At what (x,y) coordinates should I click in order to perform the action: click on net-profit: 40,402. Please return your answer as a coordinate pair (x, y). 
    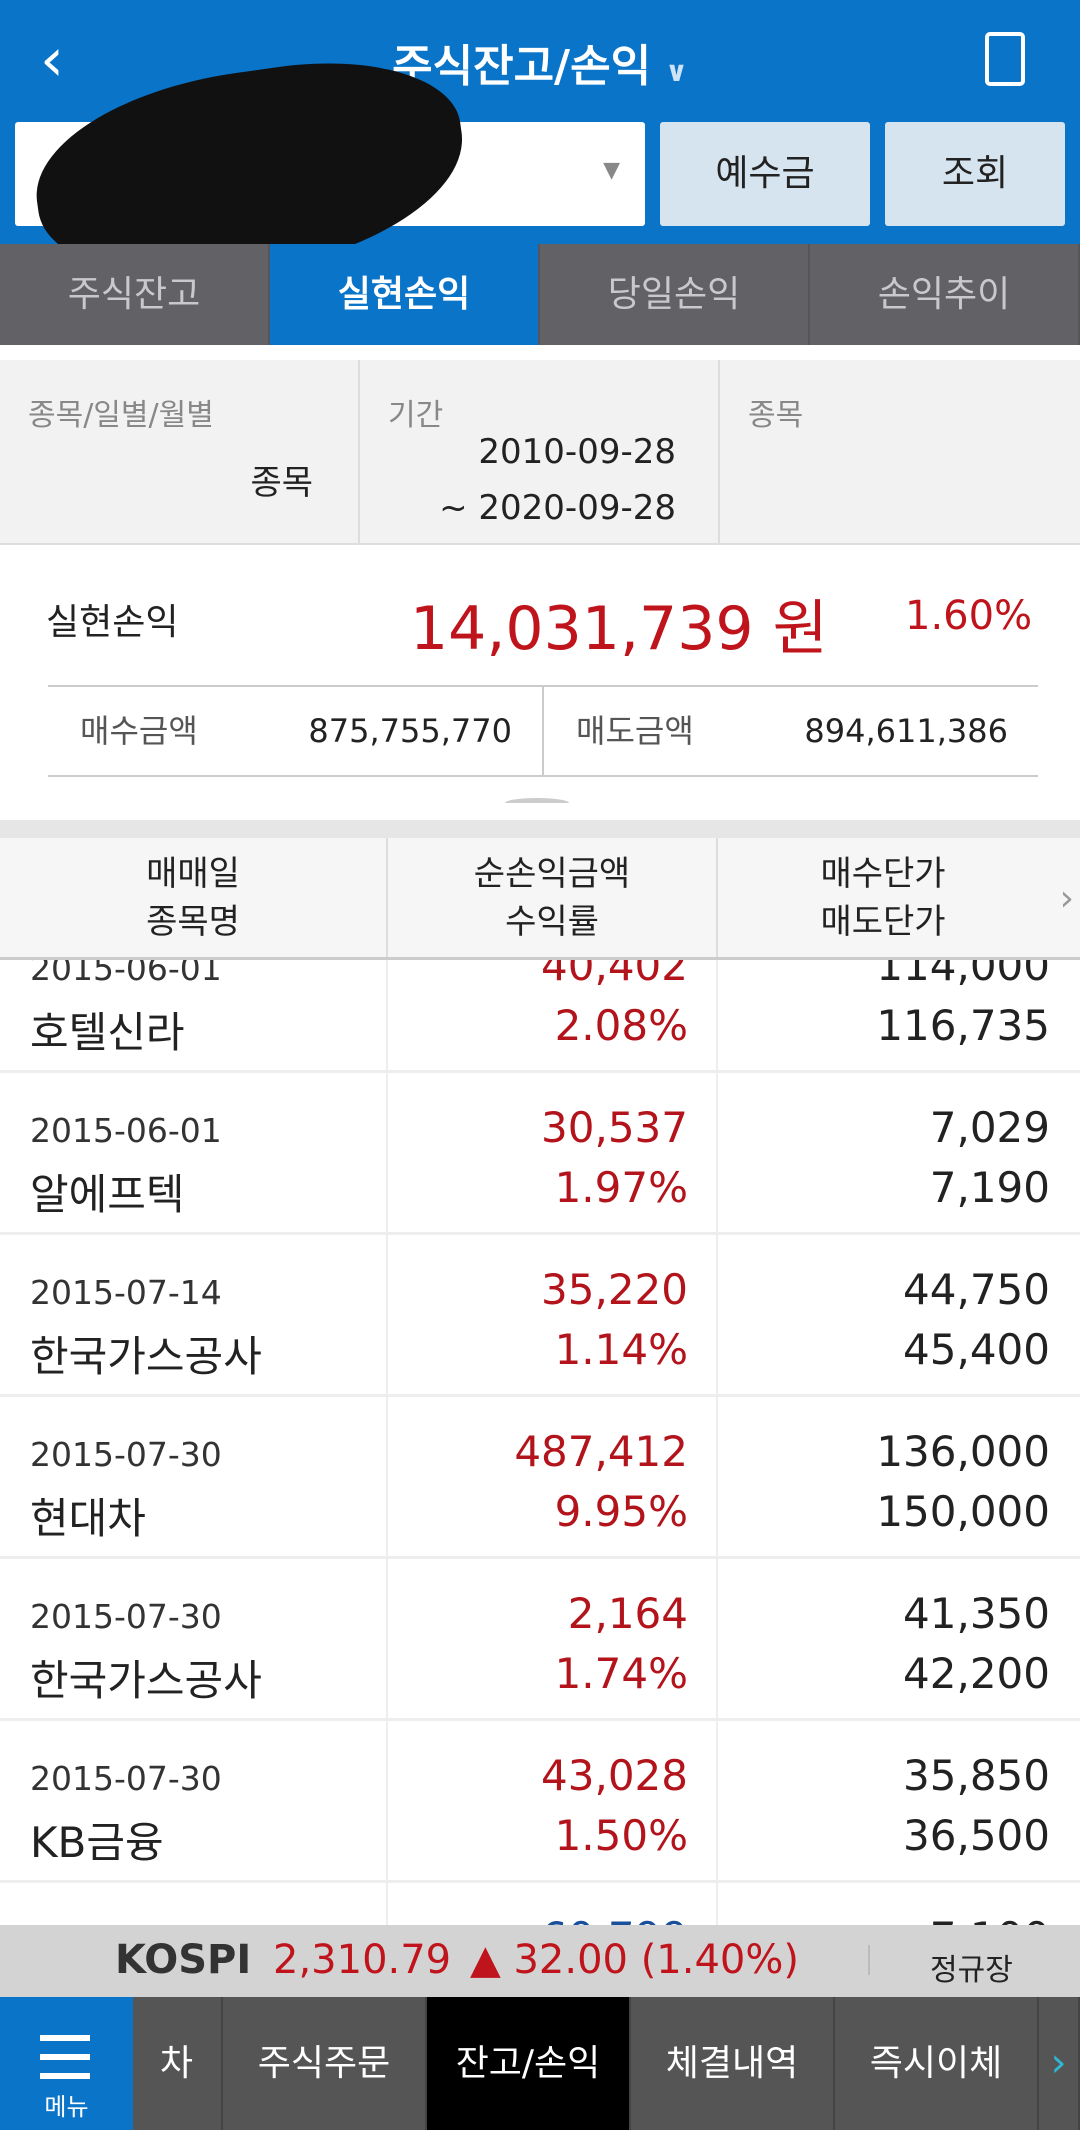
    Looking at the image, I should click on (614, 975).